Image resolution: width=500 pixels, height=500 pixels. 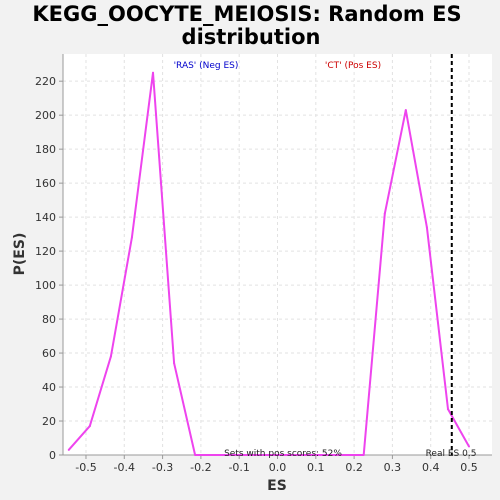 What do you see at coordinates (45, 81) in the screenshot?
I see `y-tick-label: 220` at bounding box center [45, 81].